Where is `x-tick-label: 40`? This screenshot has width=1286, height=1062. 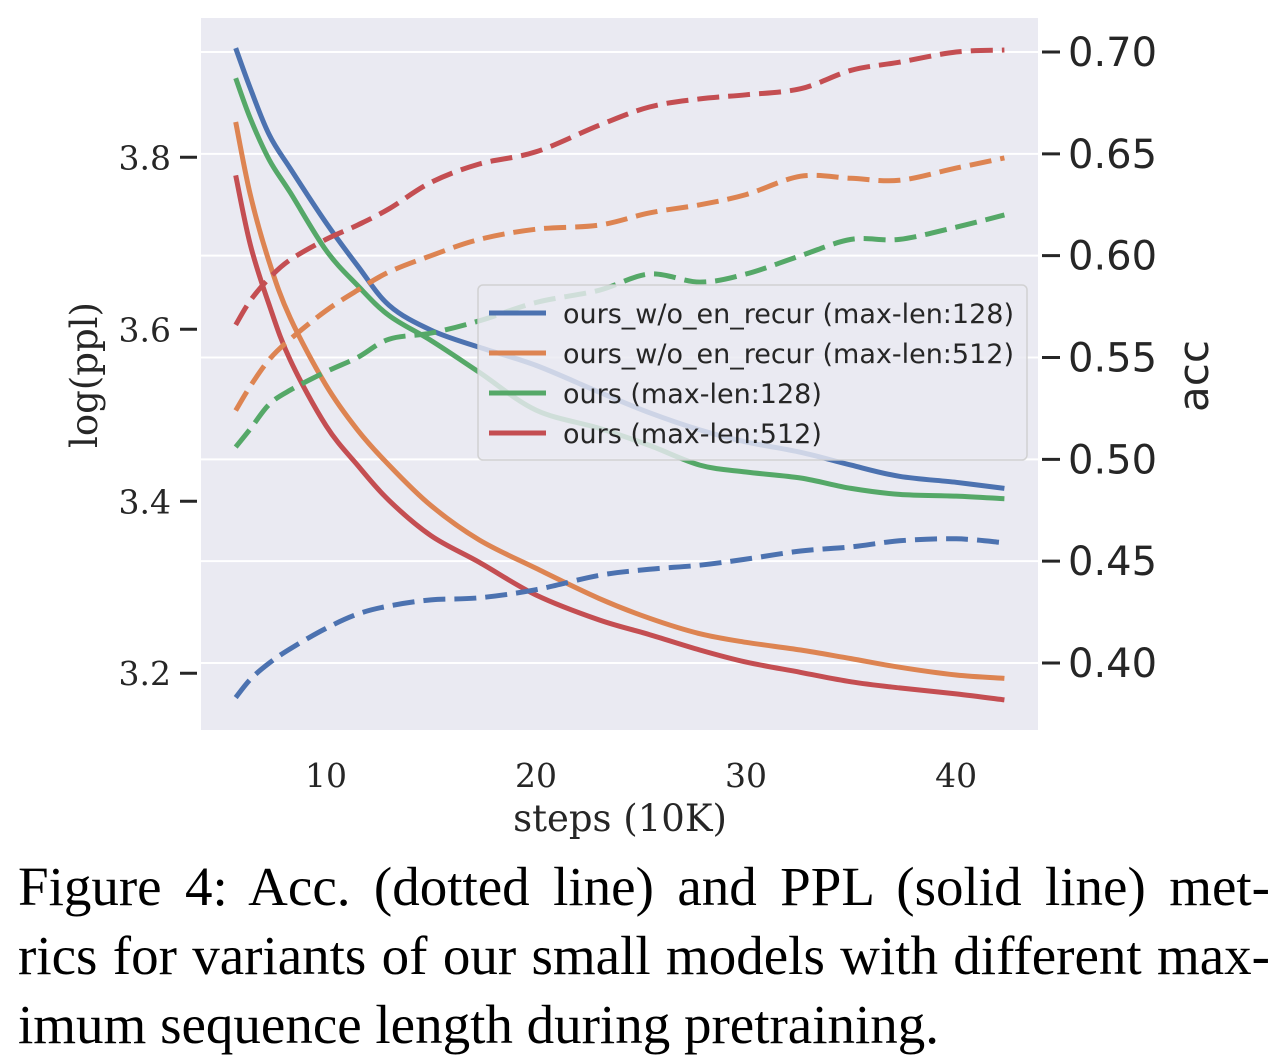 x-tick-label: 40 is located at coordinates (956, 775).